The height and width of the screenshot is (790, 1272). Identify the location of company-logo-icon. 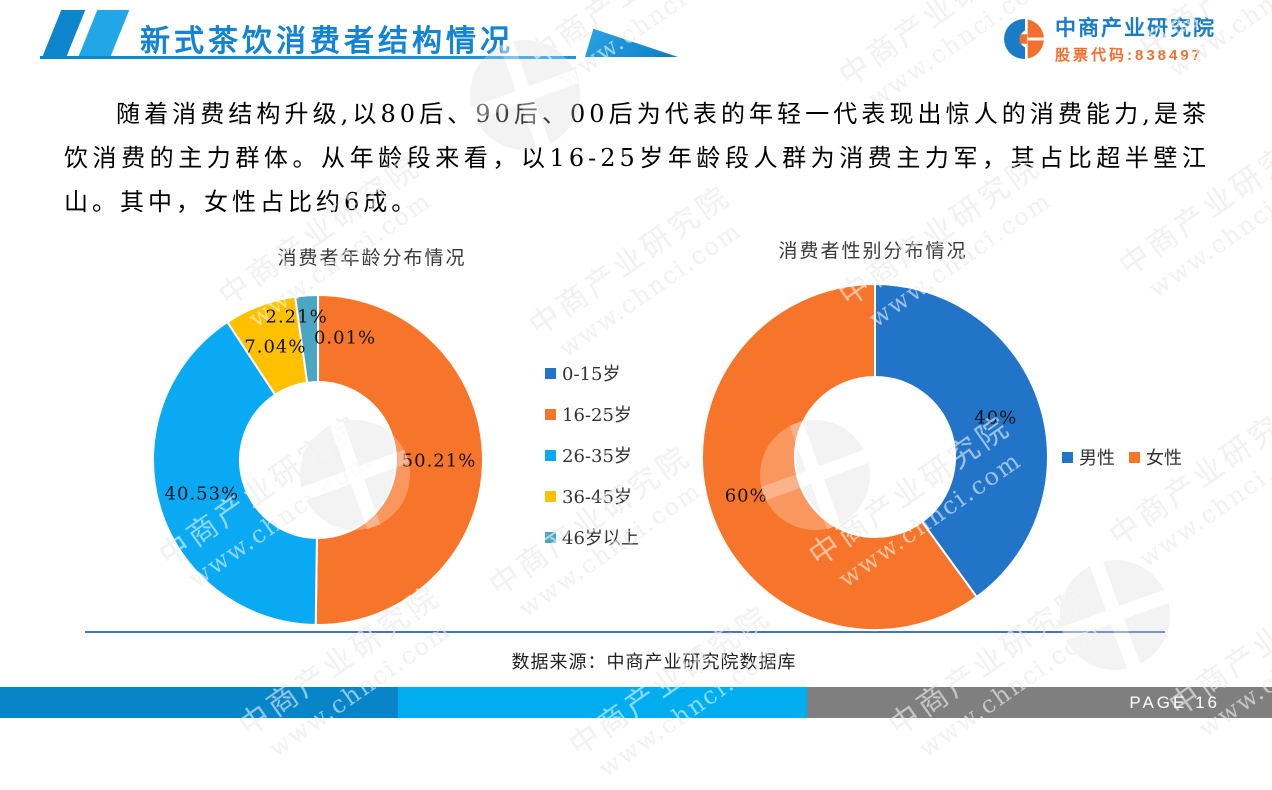
(1024, 39).